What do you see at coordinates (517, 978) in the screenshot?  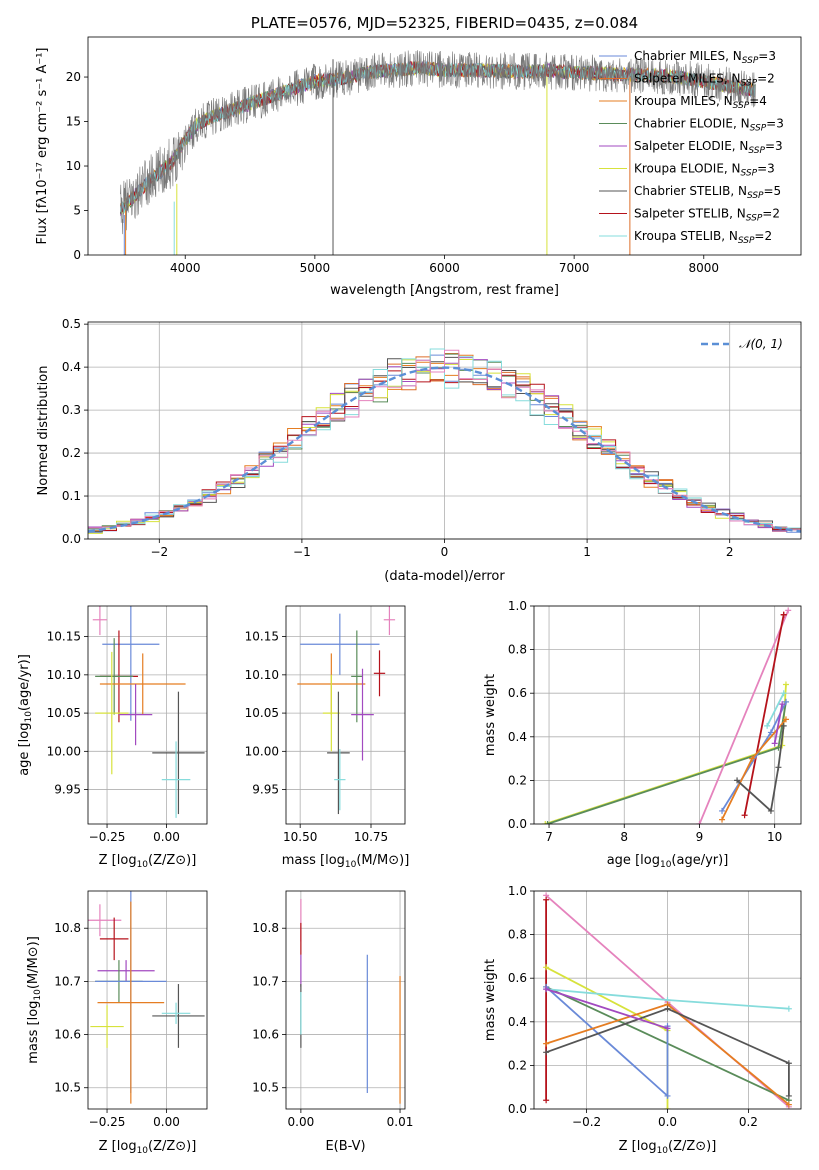 I see `y-tick-label: 0.6` at bounding box center [517, 978].